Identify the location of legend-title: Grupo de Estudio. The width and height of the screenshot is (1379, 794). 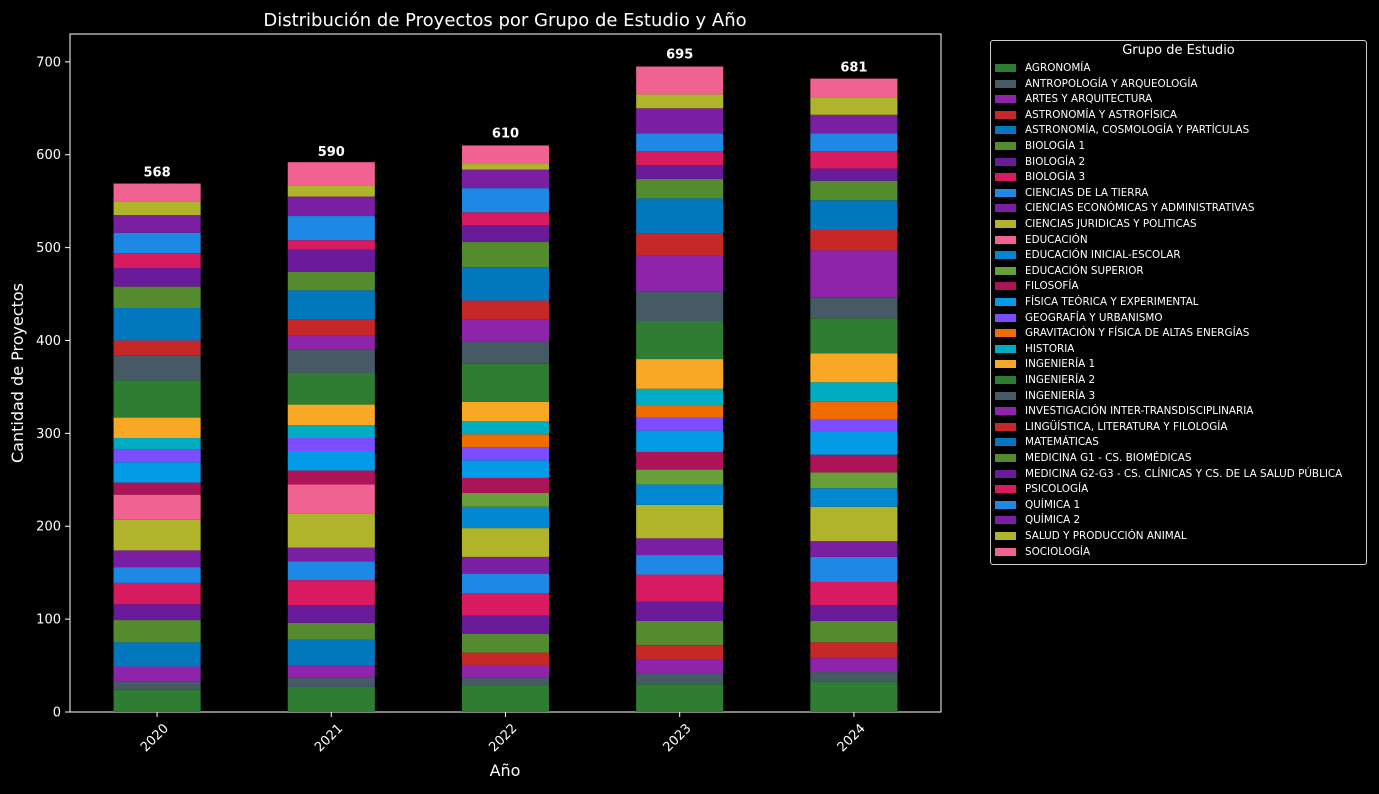
(1178, 50).